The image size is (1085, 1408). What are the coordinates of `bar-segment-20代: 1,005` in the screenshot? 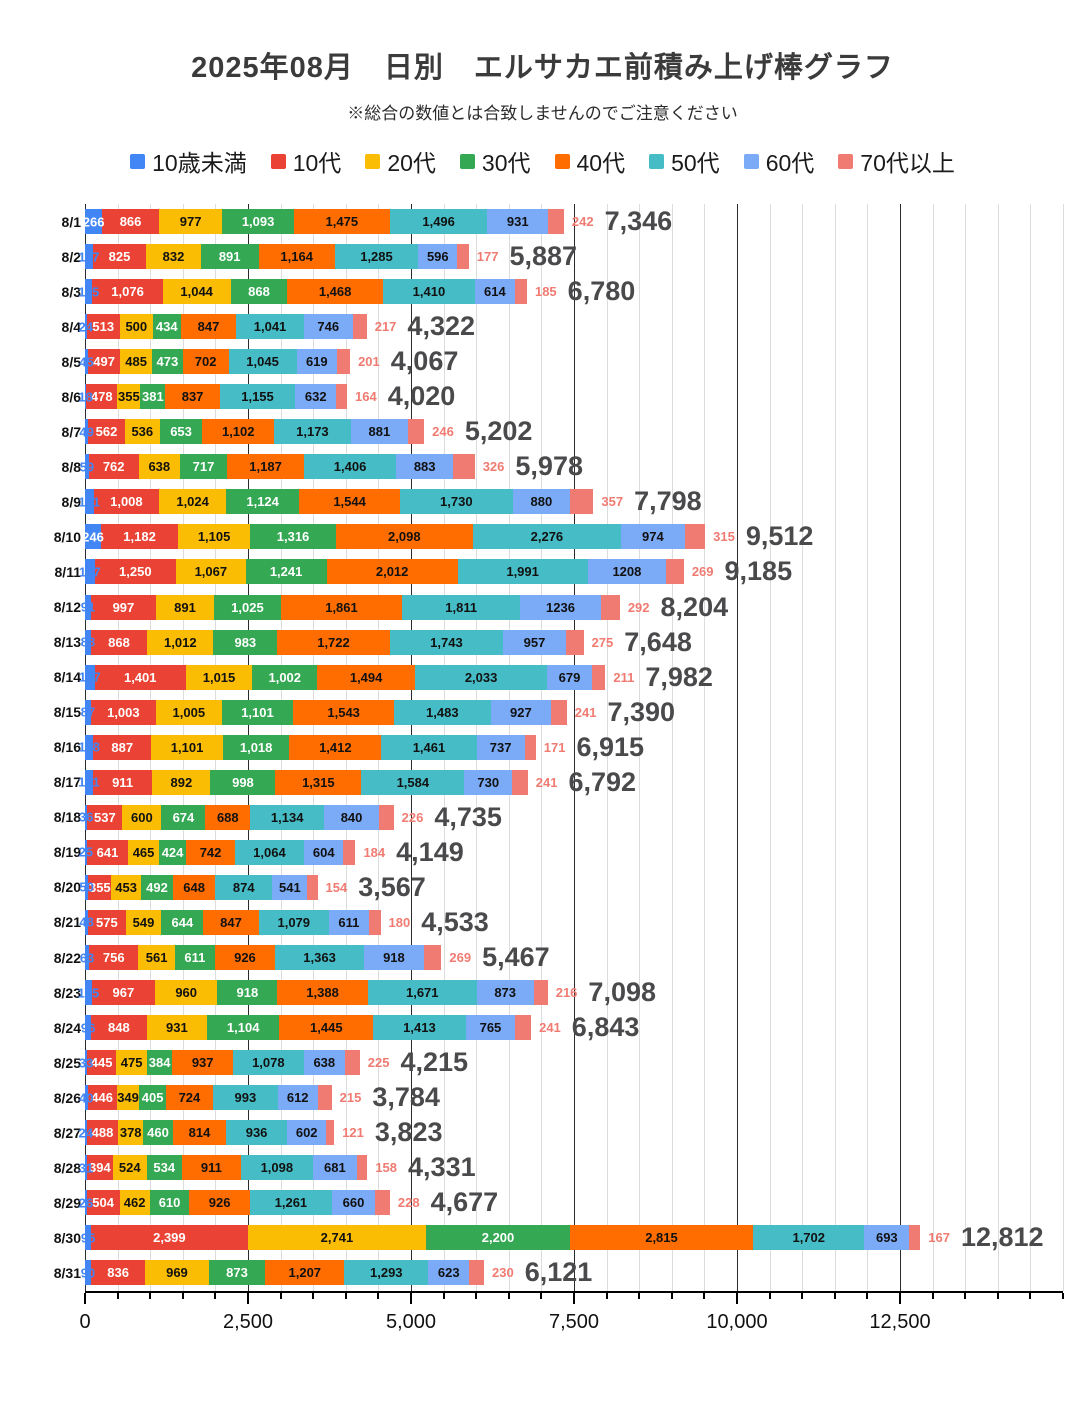 It's located at (189, 712).